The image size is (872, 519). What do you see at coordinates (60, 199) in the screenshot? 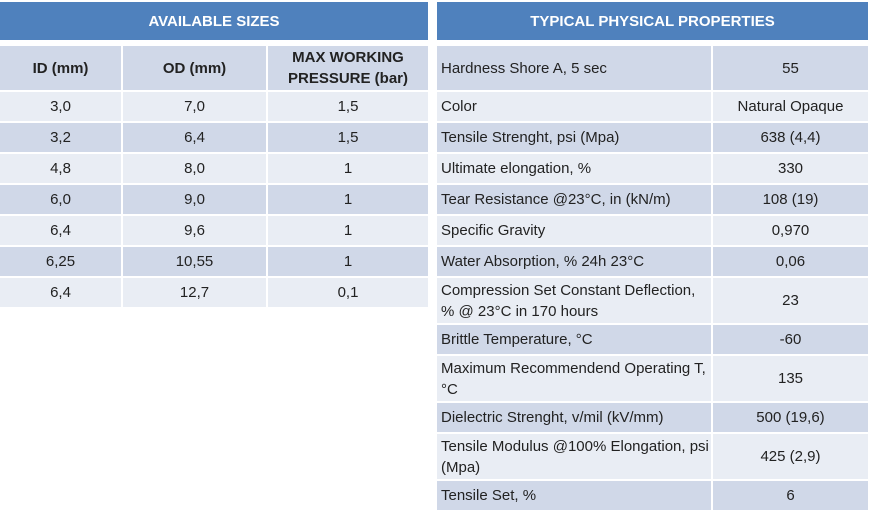
I see `sizes-cell: 6,0` at bounding box center [60, 199].